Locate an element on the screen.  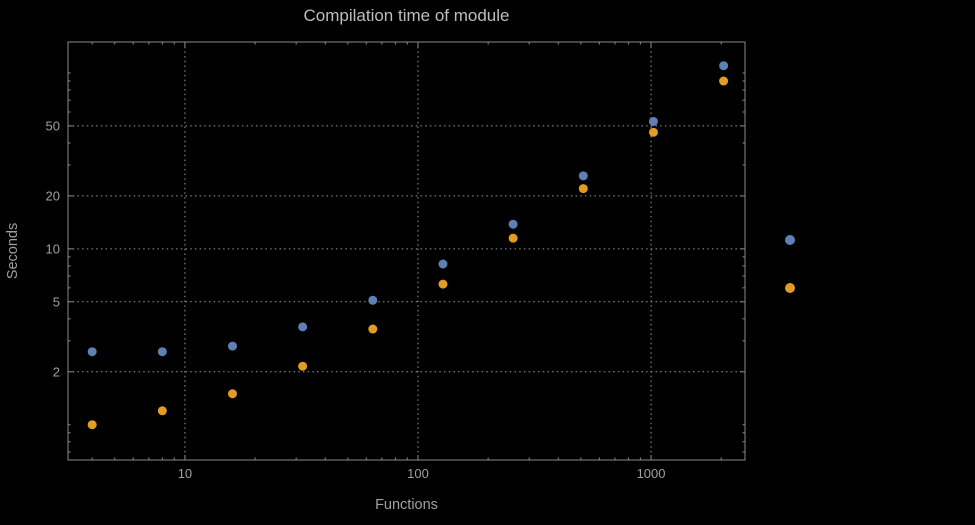
x-tick-label: 10 is located at coordinates (185, 473).